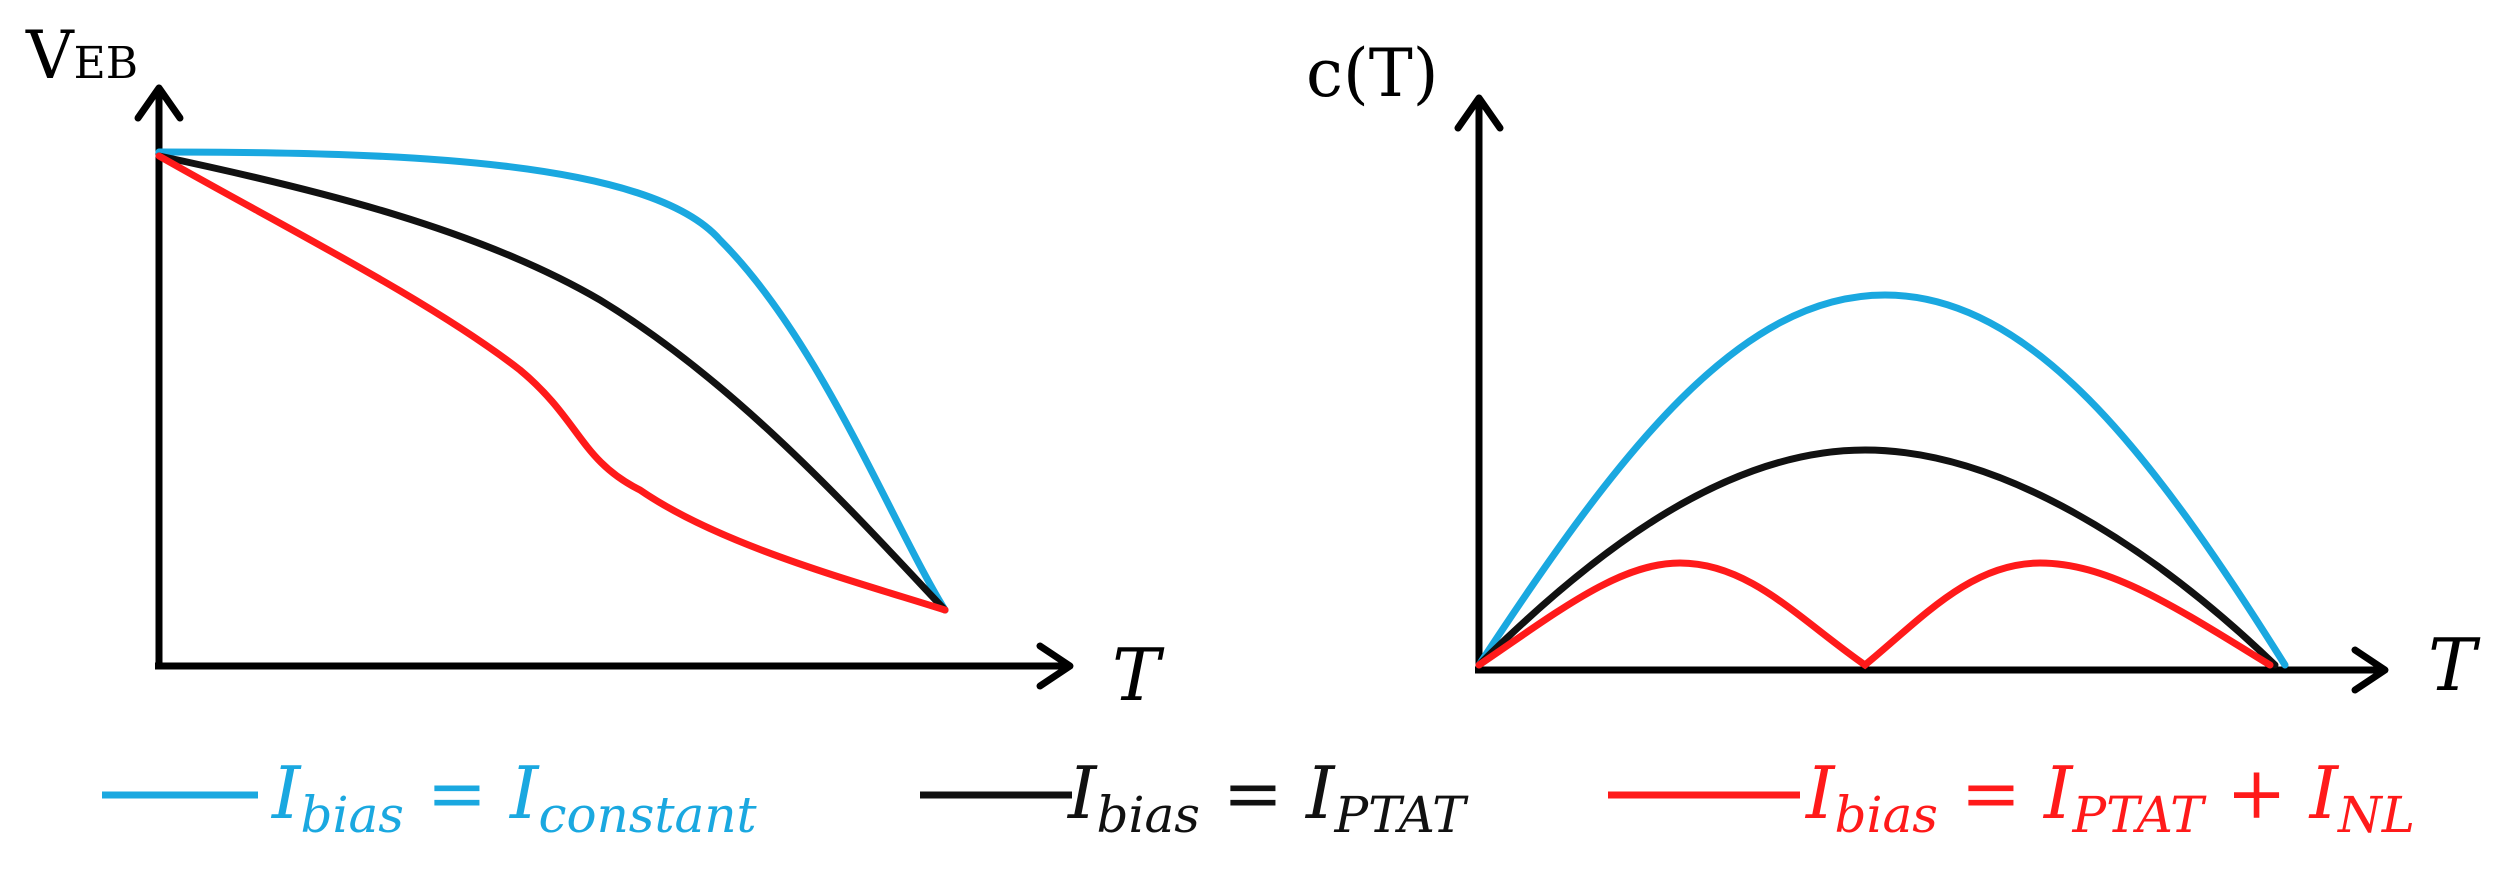  I want to click on legend-item-nl: Ibias = IPTAT + INL, so click(2011, 797).